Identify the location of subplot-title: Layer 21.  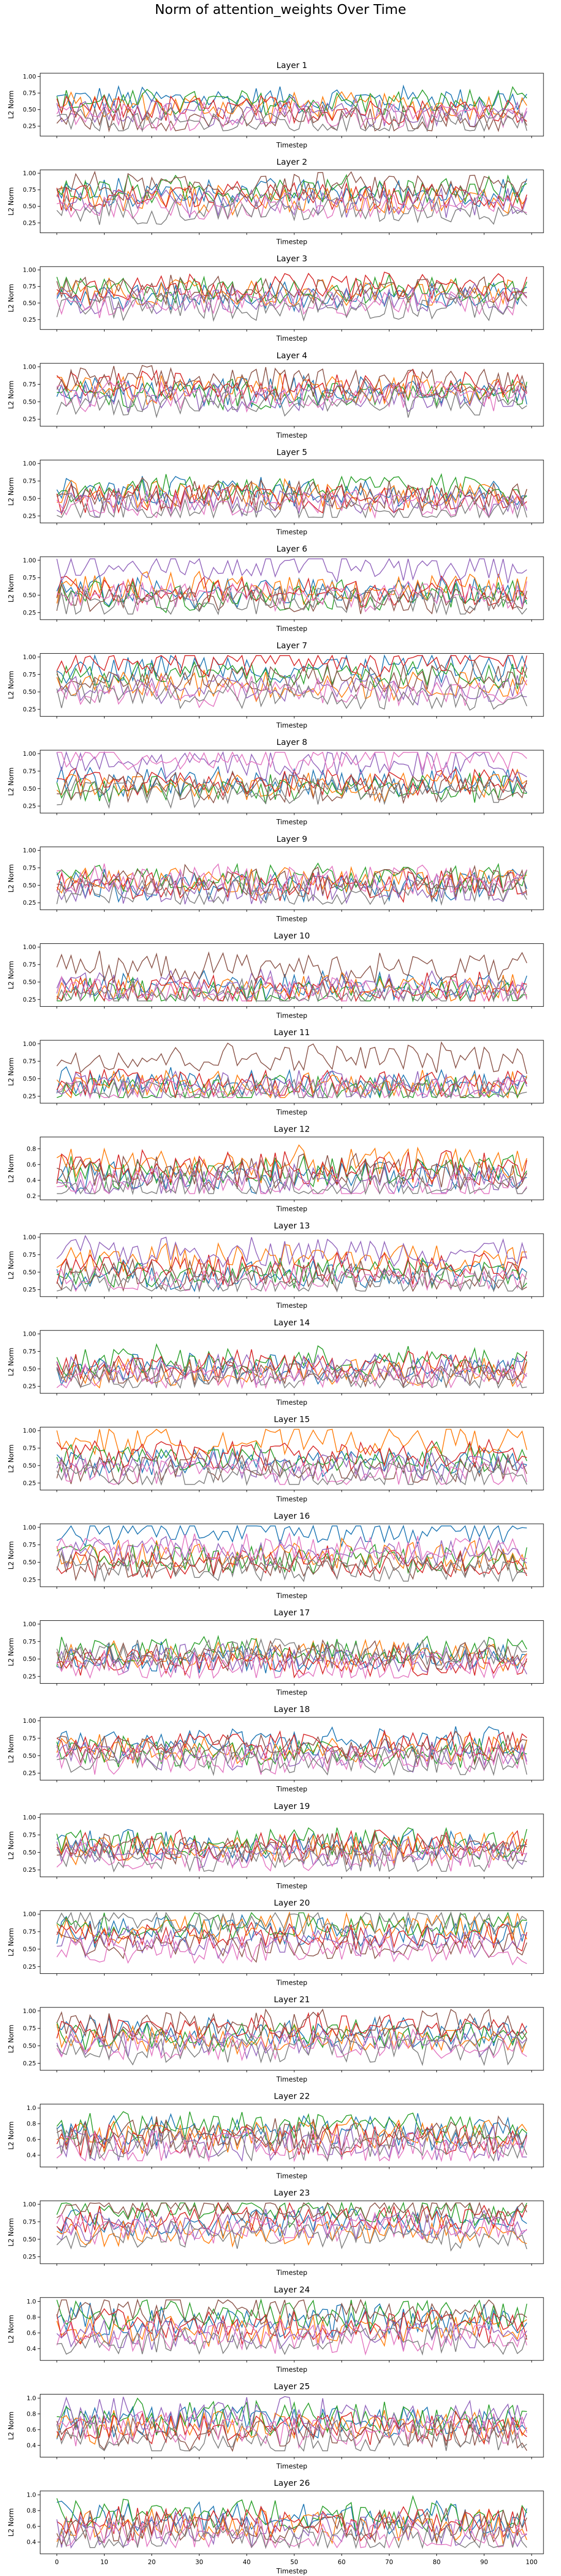
(292, 2000).